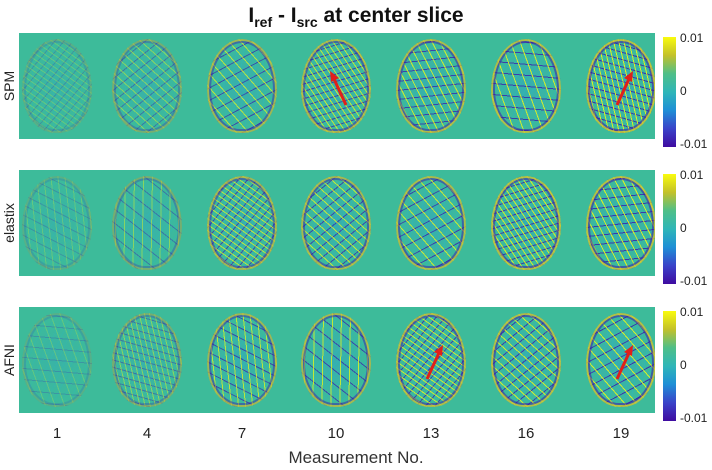 Image resolution: width=712 pixels, height=470 pixels. Describe the element at coordinates (526, 433) in the screenshot. I see `measurement-tick-label: 16` at that location.